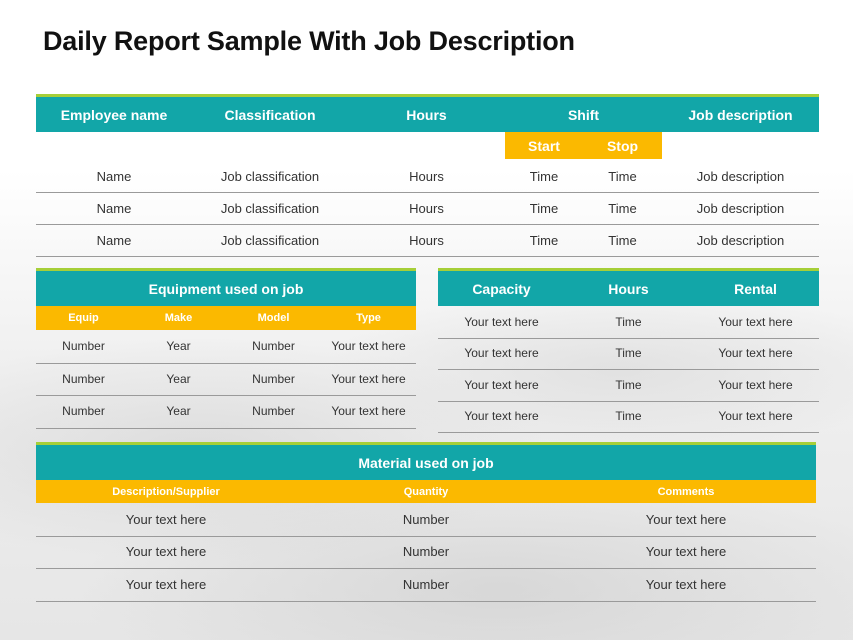  Describe the element at coordinates (178, 318) in the screenshot. I see `subheader-make: Make` at that location.